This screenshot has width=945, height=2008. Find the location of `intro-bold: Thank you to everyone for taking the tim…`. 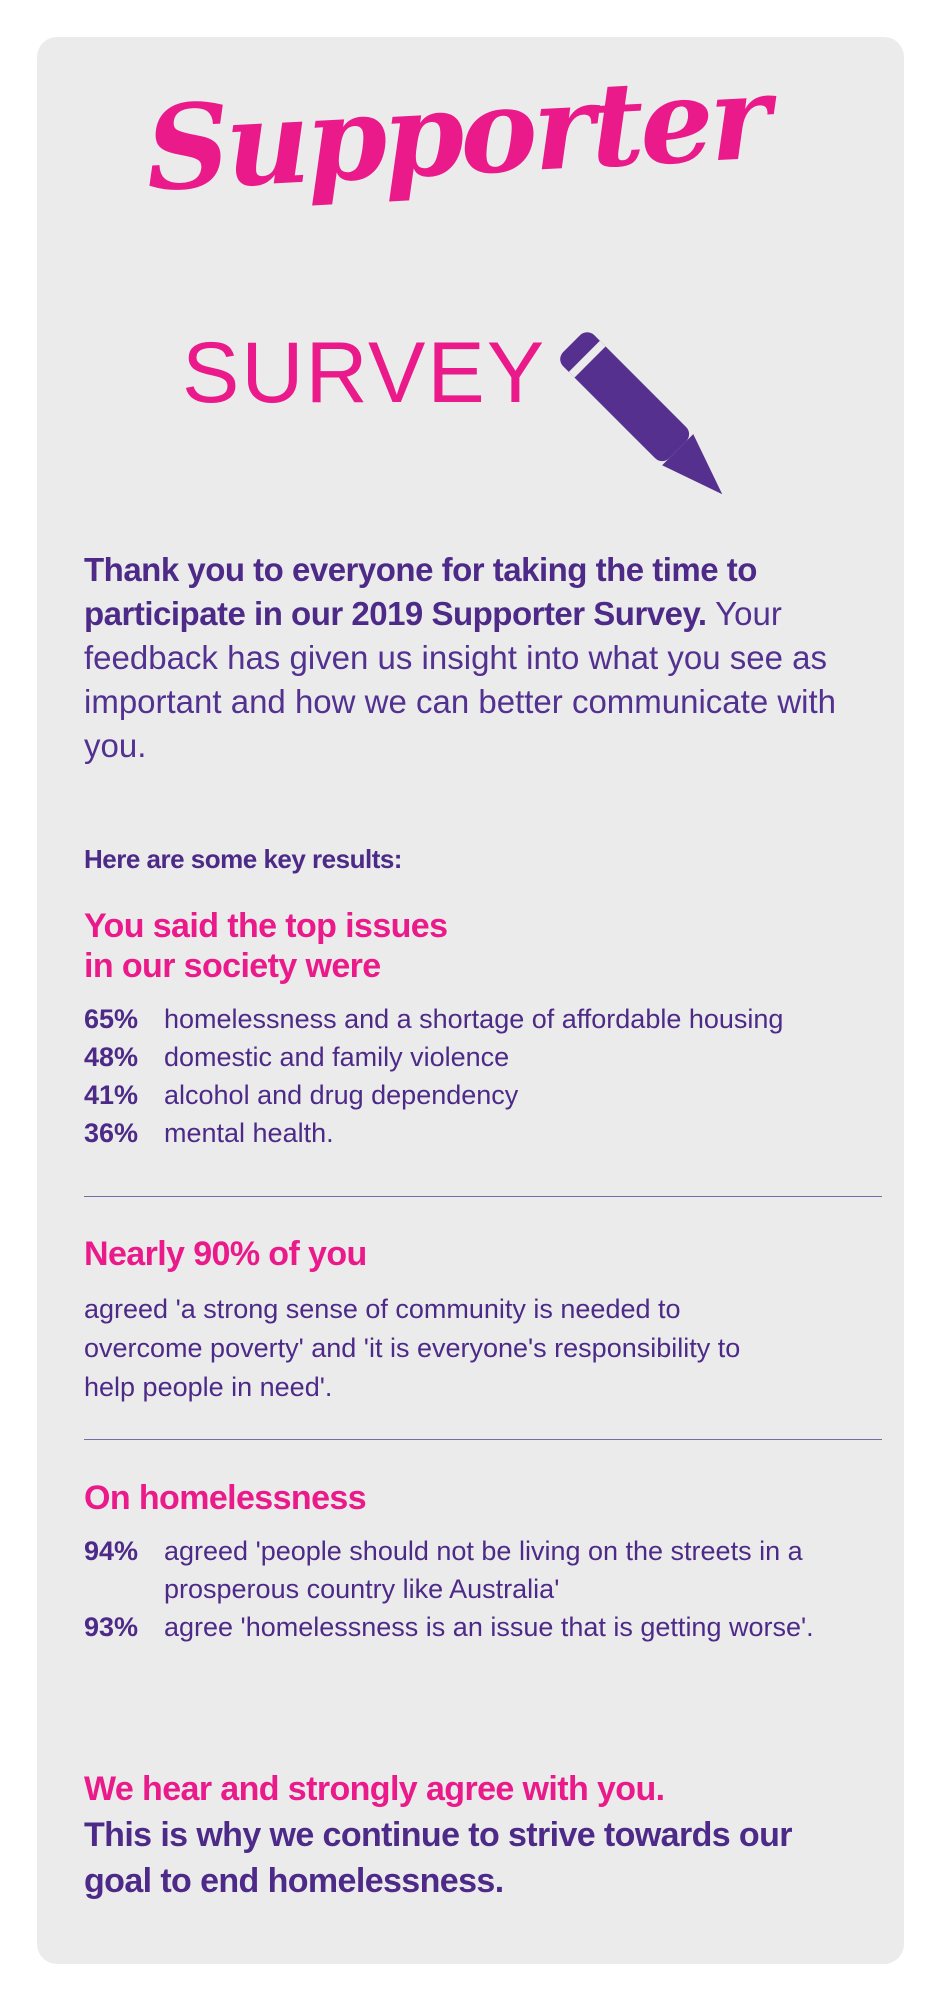

intro-bold: Thank you to everyone for taking the tim… is located at coordinates (420, 591).